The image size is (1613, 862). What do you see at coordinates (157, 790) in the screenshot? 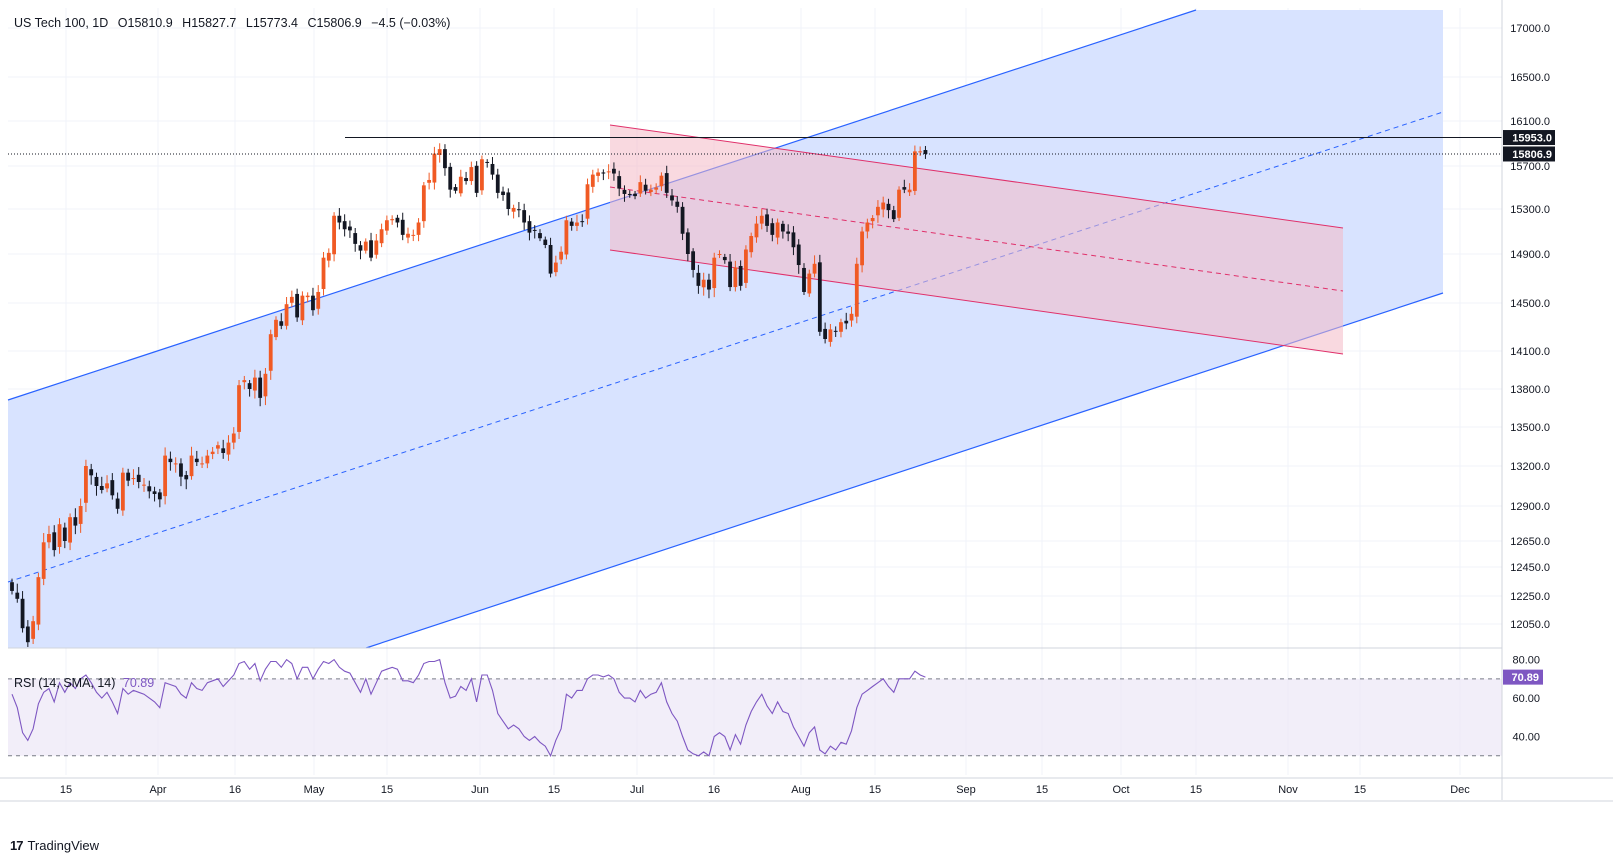
I see `time-tick-label: Apr` at bounding box center [157, 790].